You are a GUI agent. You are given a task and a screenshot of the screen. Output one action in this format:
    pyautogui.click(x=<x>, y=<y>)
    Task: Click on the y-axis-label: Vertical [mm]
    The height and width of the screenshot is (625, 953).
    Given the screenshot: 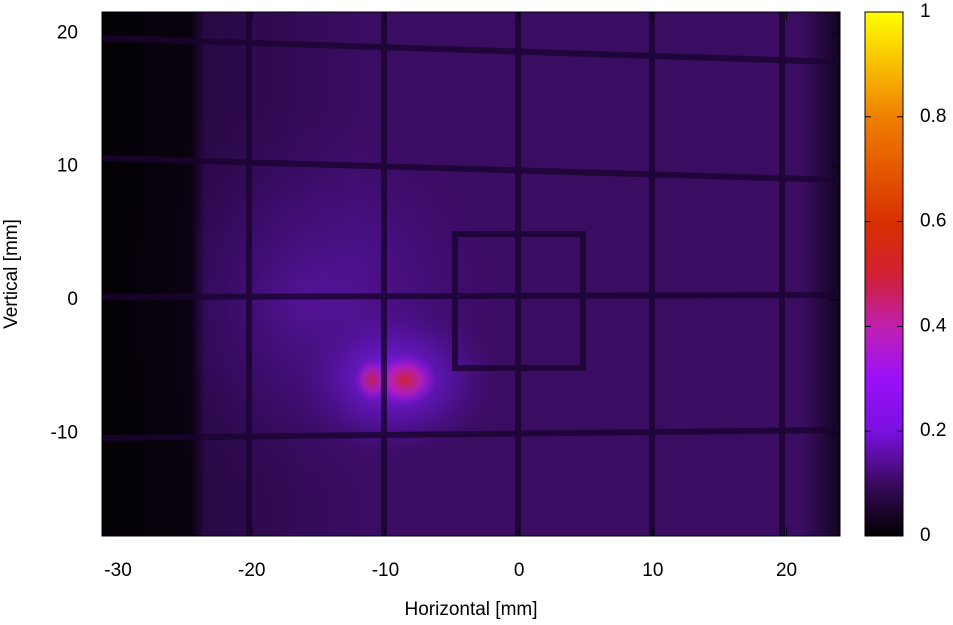 What is the action you would take?
    pyautogui.click(x=11, y=274)
    